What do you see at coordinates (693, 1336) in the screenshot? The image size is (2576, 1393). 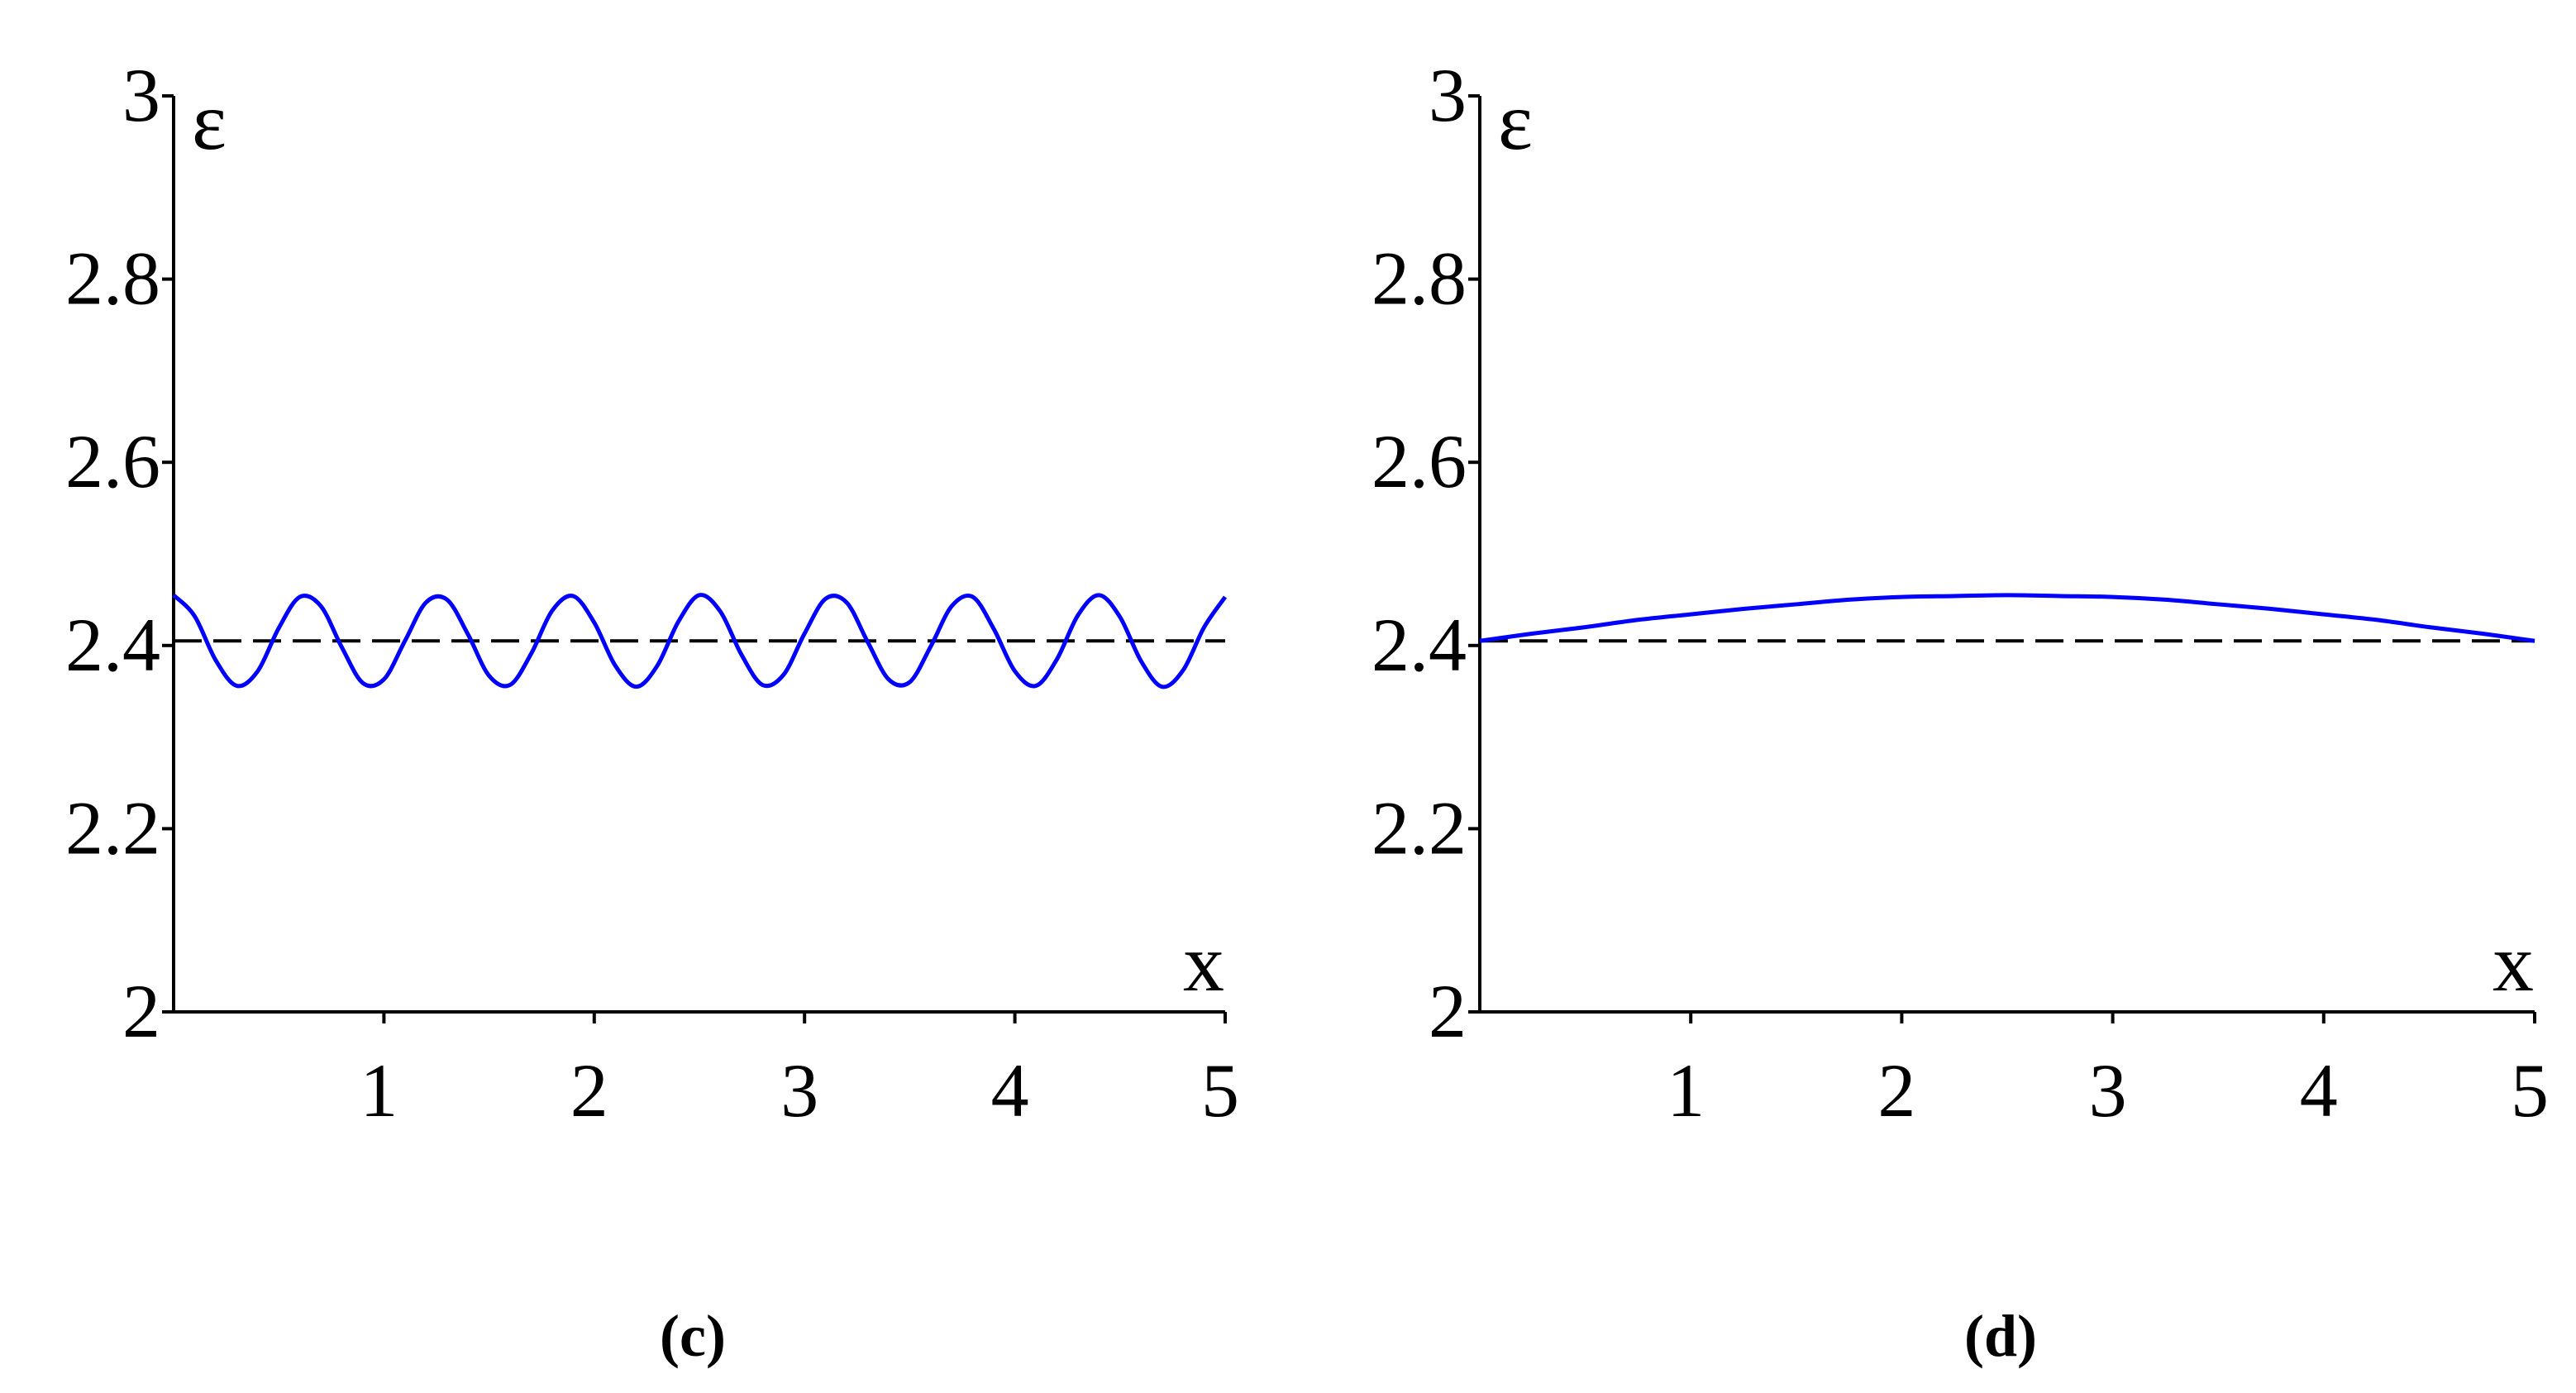 I see `panel-caption: (c)` at bounding box center [693, 1336].